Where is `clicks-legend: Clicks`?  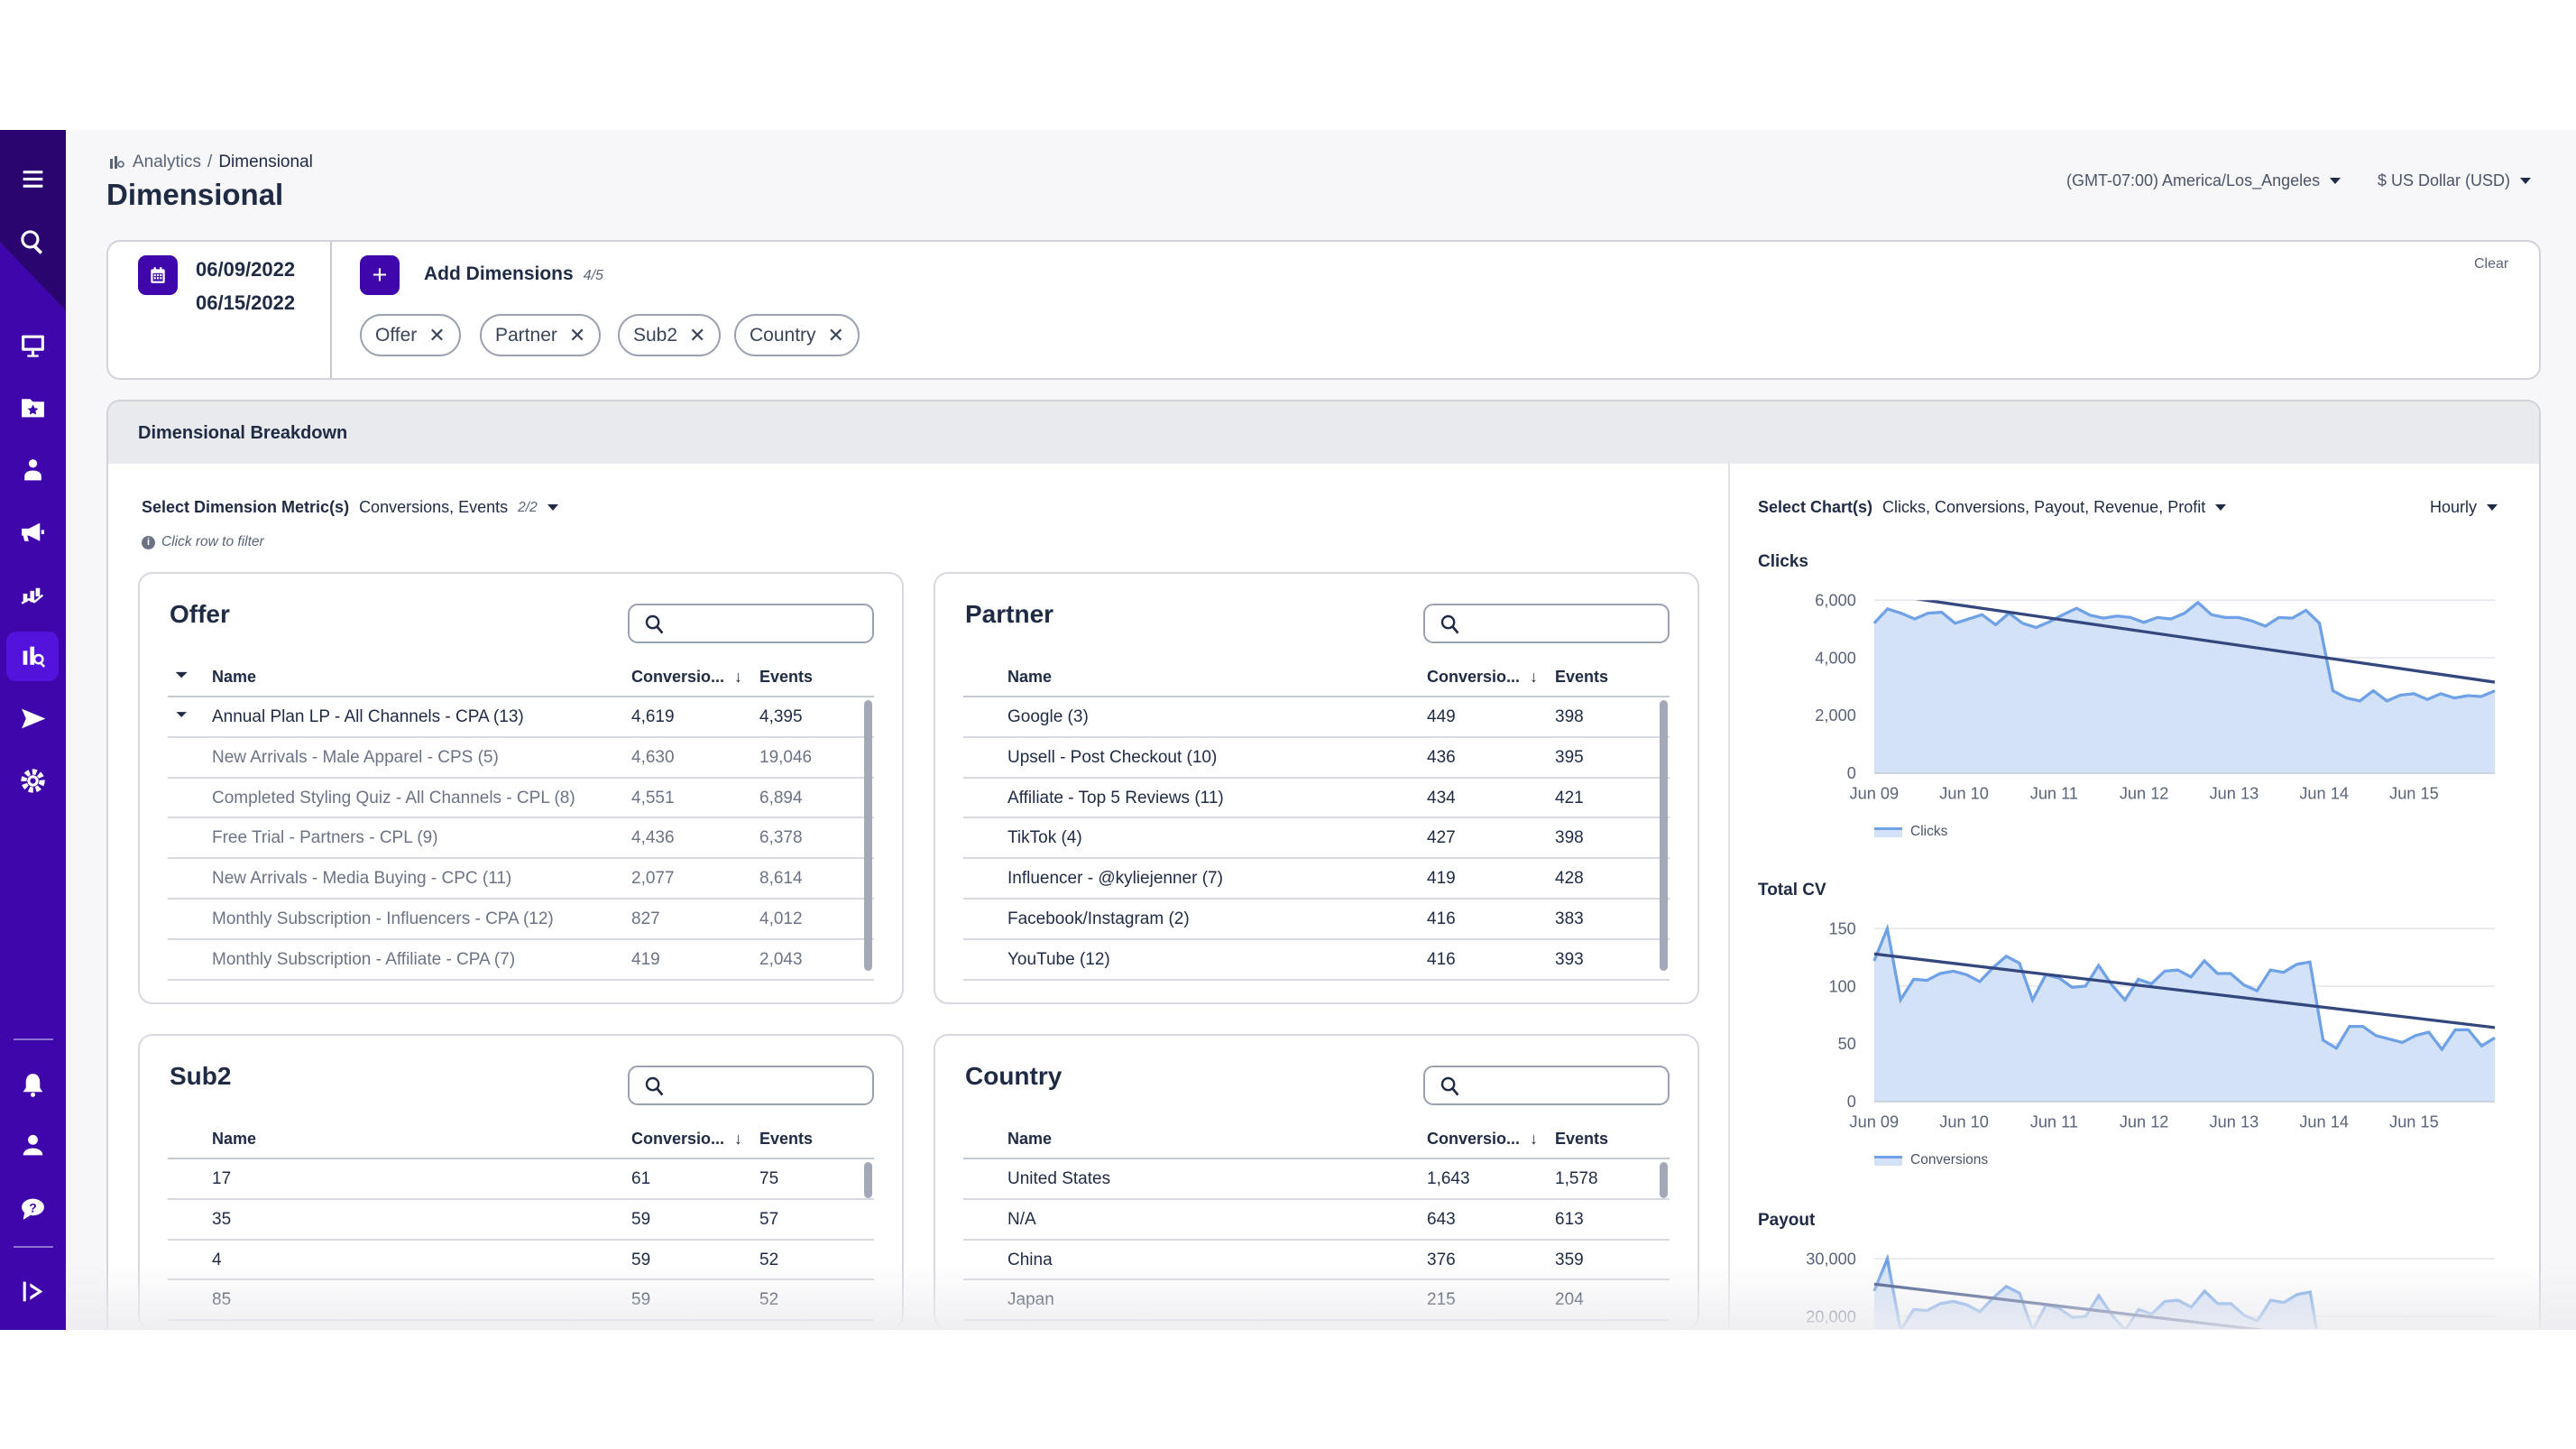
clicks-legend: Clicks is located at coordinates (1911, 832).